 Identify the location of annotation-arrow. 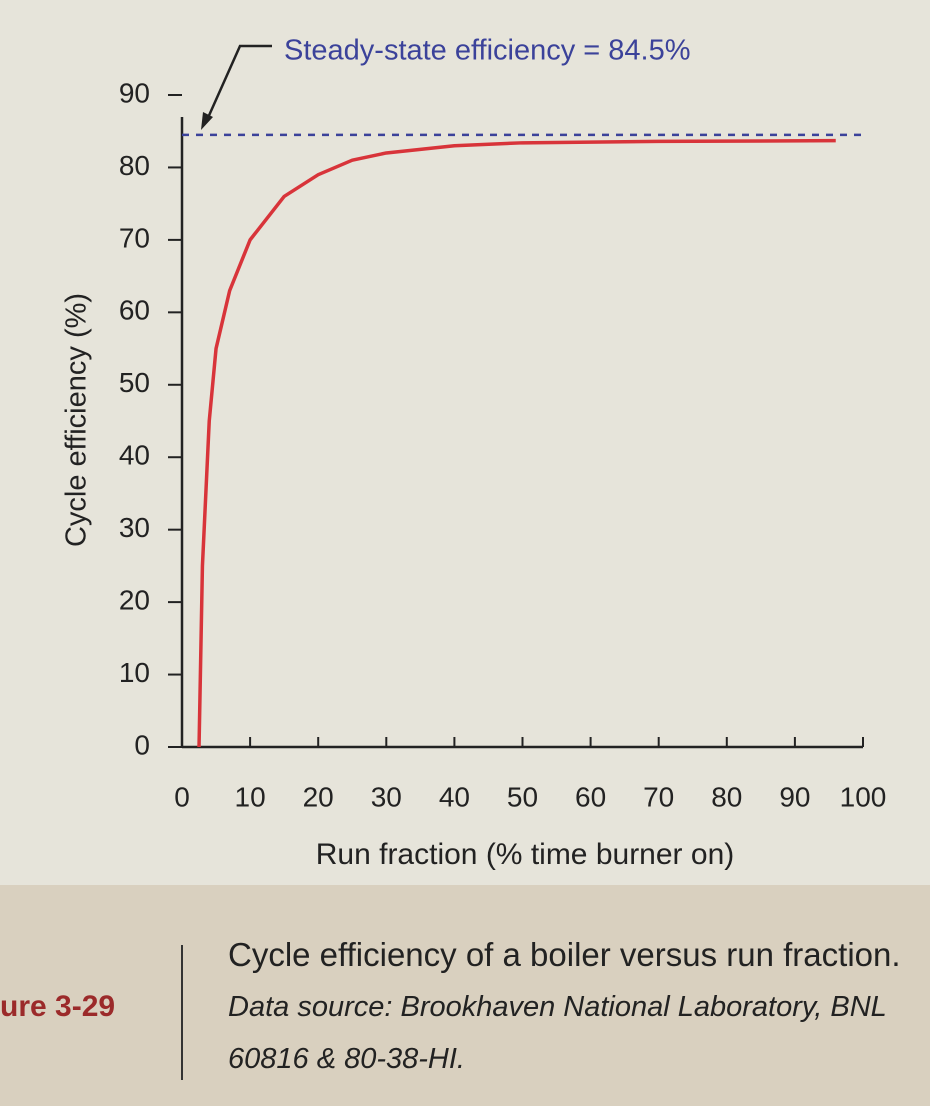
(238, 82).